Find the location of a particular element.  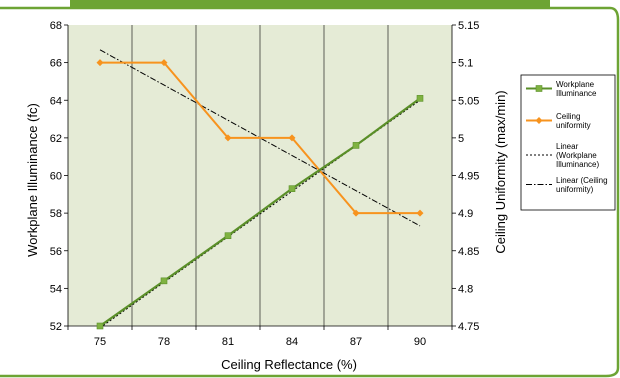

right-tick-label: 4.95 is located at coordinates (468, 177).